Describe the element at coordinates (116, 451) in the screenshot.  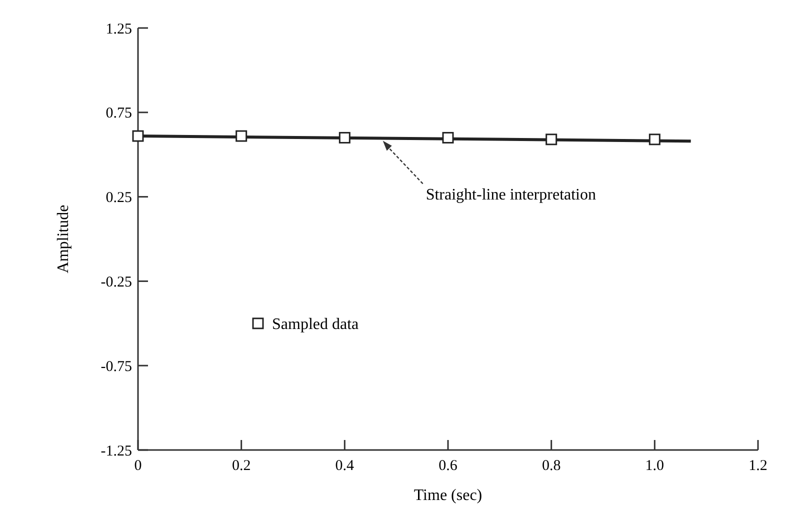
I see `y-tick-label: -1.25` at that location.